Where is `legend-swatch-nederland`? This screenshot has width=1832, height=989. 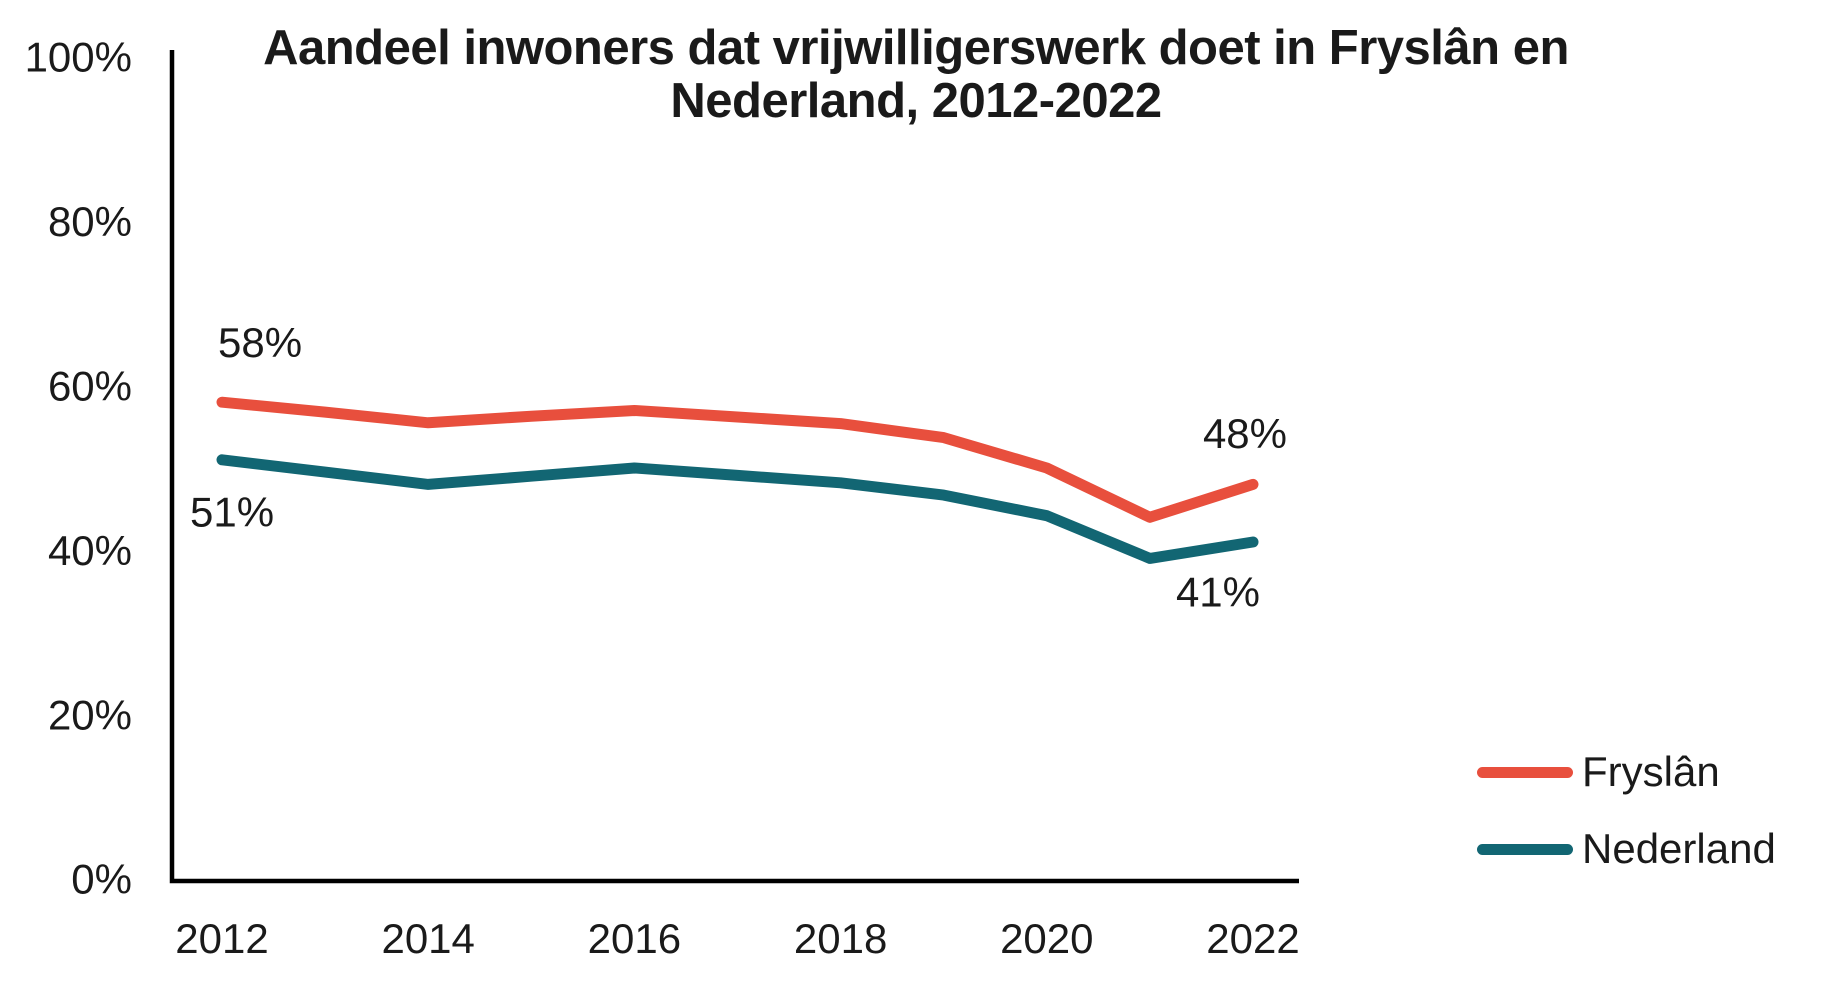 legend-swatch-nederland is located at coordinates (1525, 849).